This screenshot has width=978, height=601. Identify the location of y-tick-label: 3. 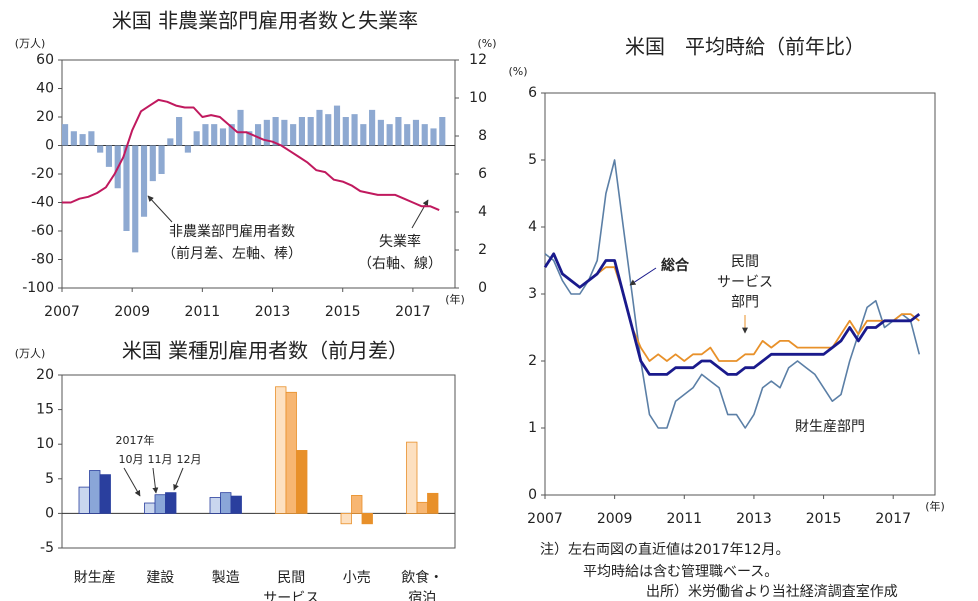
(532, 294).